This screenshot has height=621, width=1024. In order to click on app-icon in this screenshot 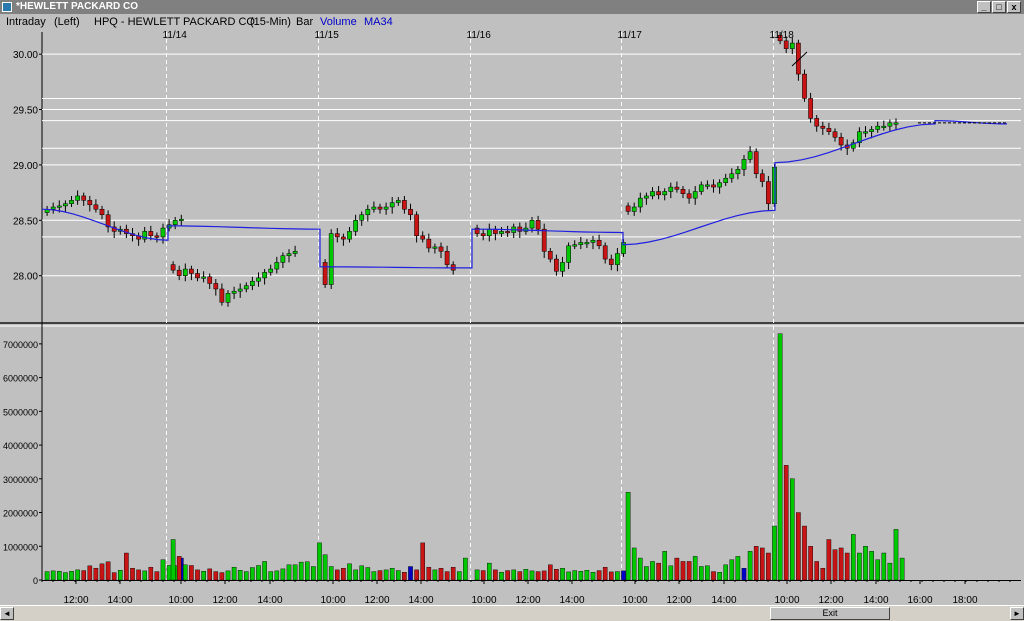, I will do `click(7, 7)`.